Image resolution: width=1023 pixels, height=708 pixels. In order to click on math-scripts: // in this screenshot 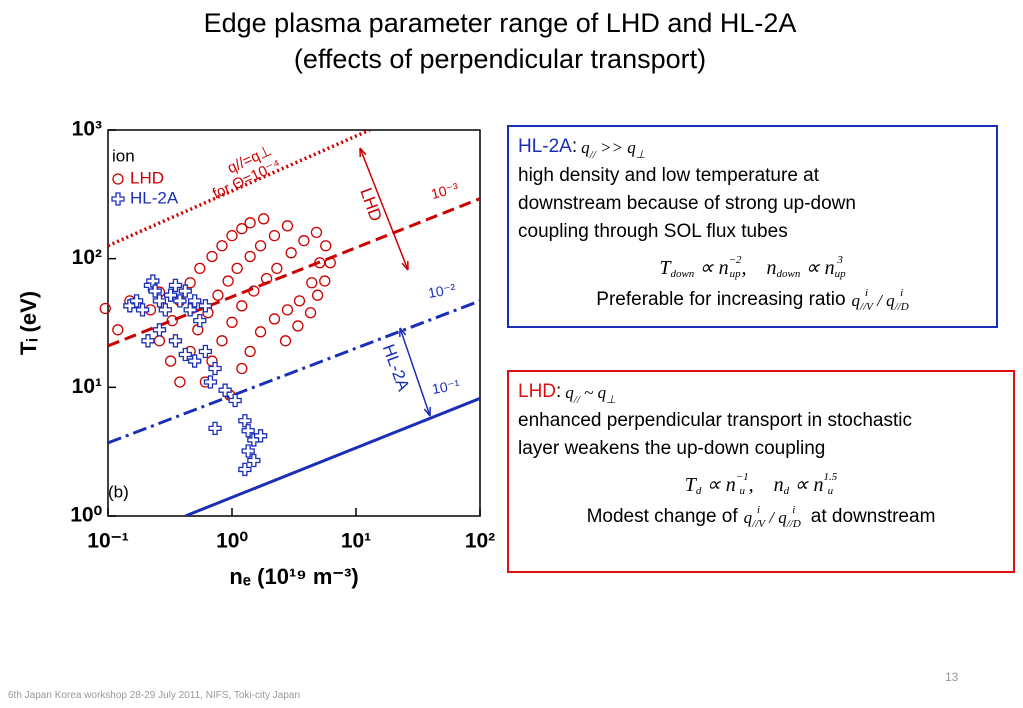, I will do `click(577, 393)`.